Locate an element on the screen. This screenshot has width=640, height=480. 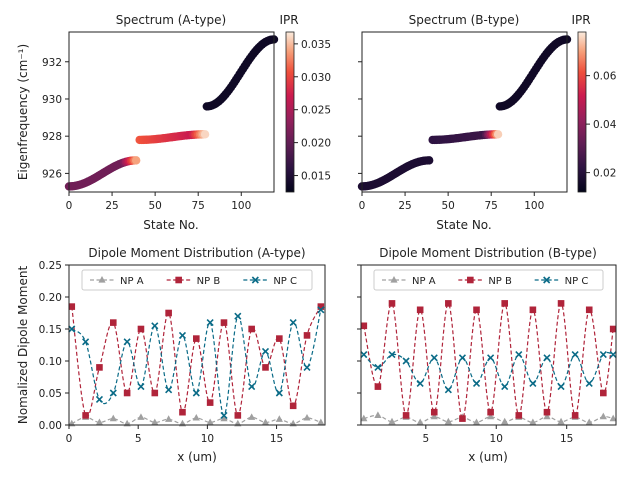
spectrum-b-xlabel: State No. is located at coordinates (464, 225).